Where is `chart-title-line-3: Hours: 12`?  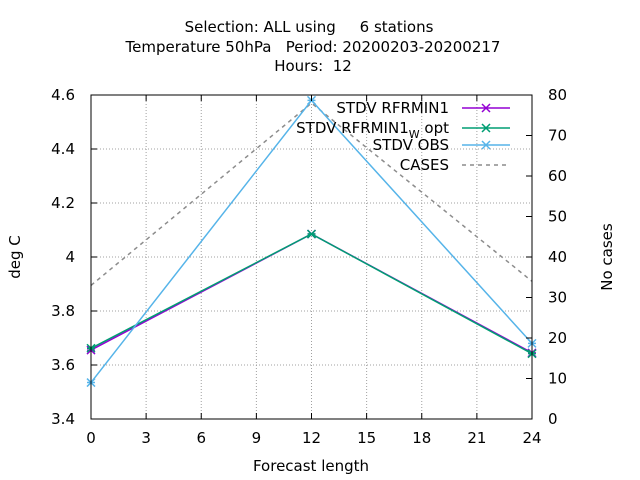
chart-title-line-3: Hours: 12 is located at coordinates (313, 66).